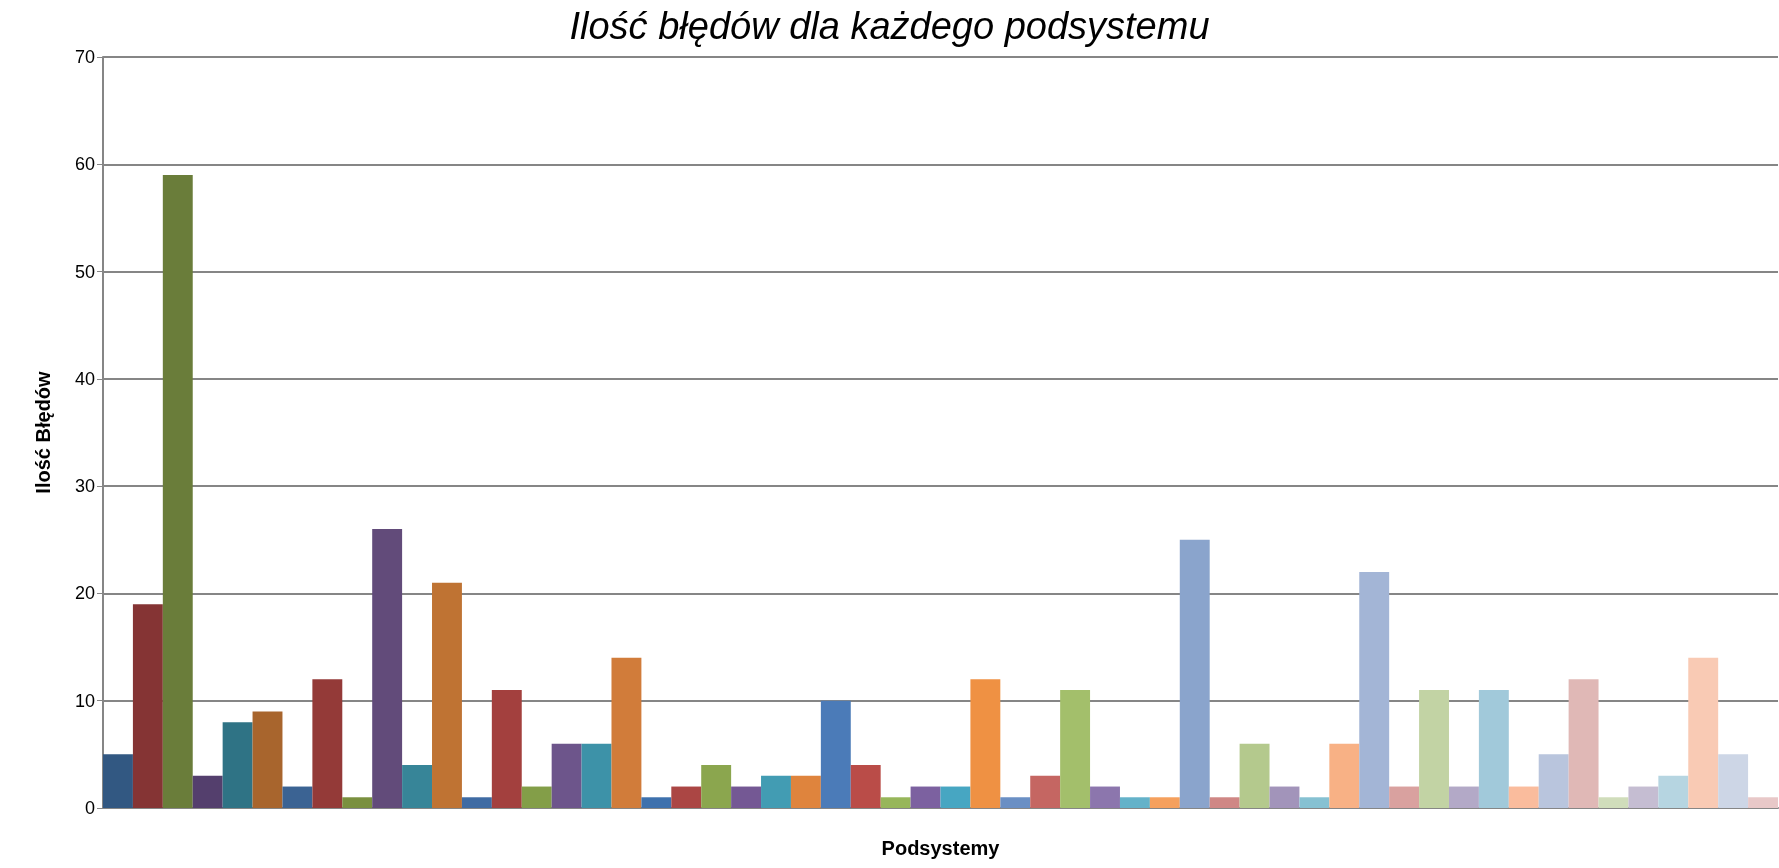 This screenshot has width=1779, height=868. I want to click on y-tick-label: 50, so click(84, 271).